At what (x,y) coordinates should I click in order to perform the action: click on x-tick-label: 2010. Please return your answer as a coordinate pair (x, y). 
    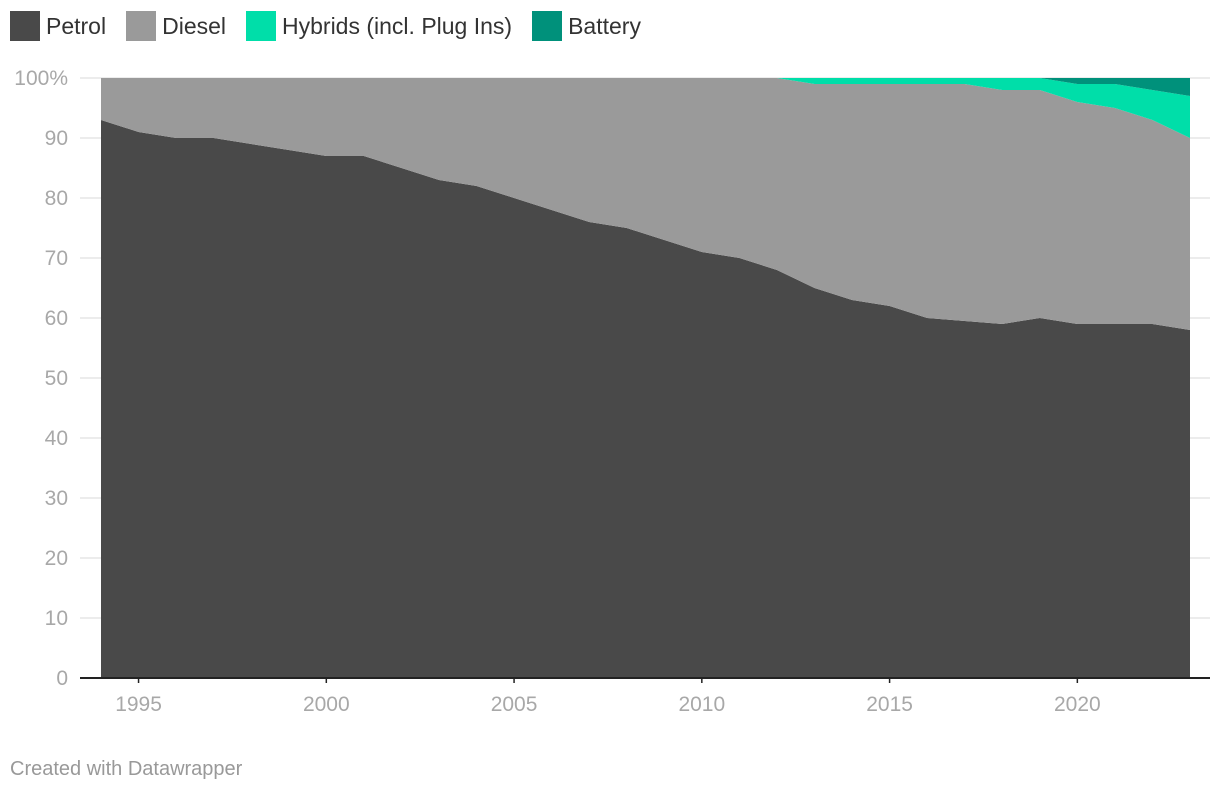
    Looking at the image, I should click on (701, 704).